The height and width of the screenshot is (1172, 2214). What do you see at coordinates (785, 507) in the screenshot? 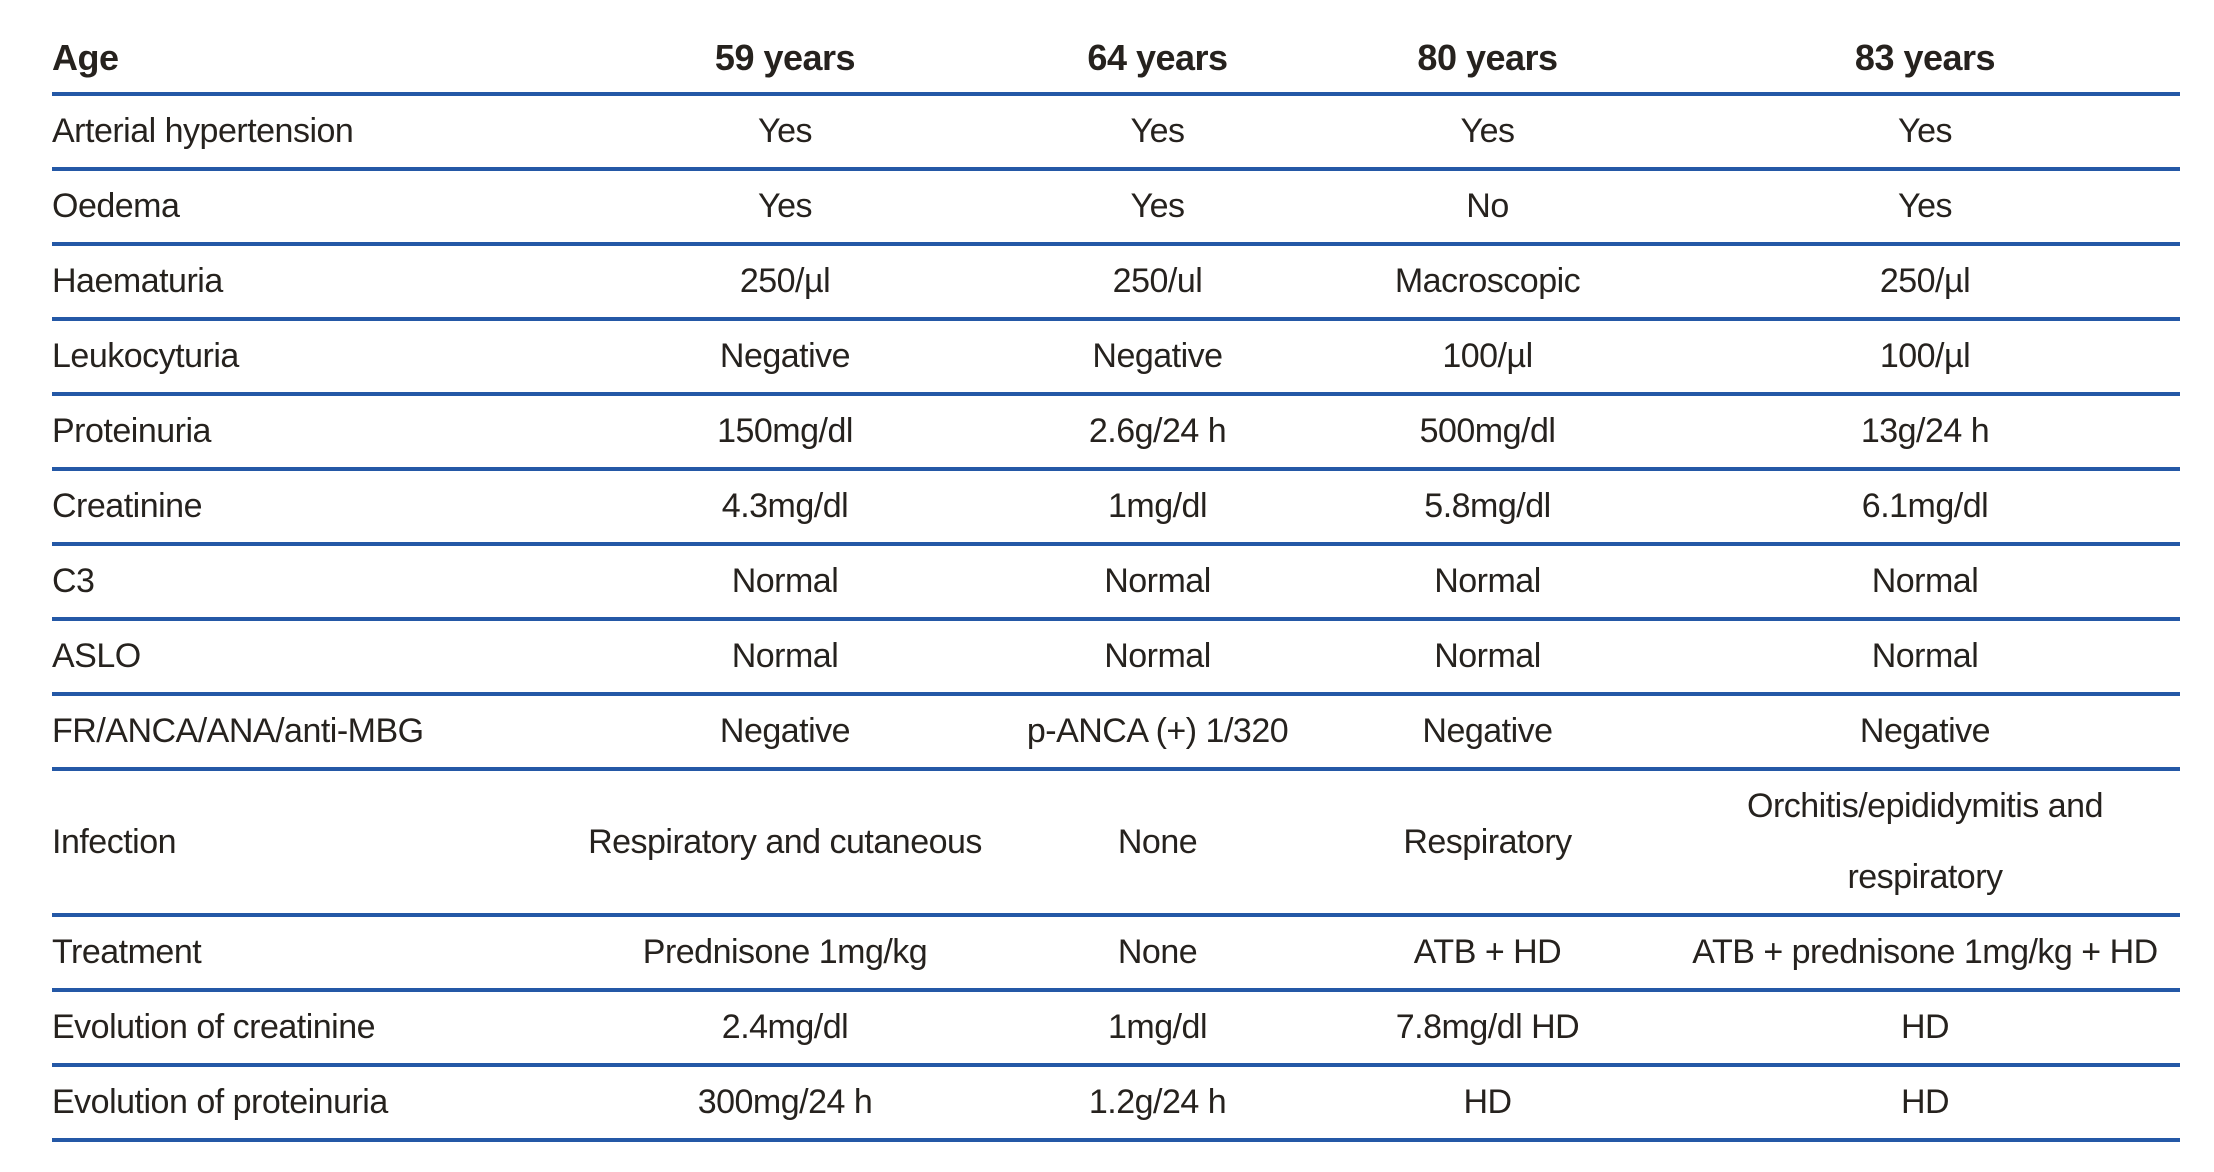
I see `cell-value: 4.3mg/dl` at bounding box center [785, 507].